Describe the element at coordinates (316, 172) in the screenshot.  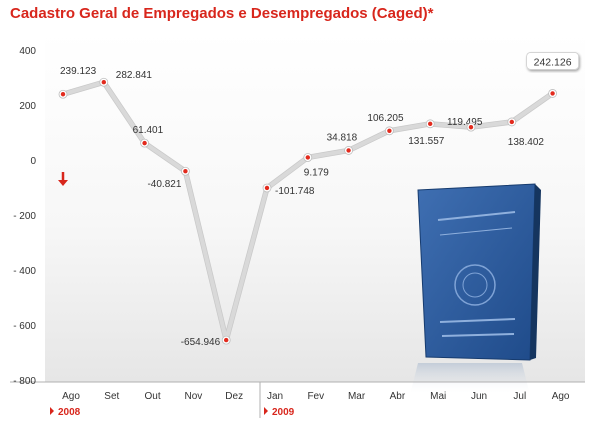
I see `data-label: 9.179` at that location.